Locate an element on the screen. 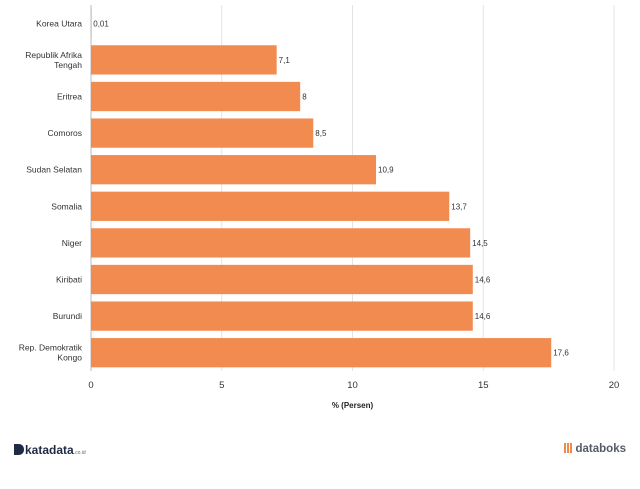 This screenshot has height=489, width=640. databoks-logo-text: databoks is located at coordinates (601, 449).